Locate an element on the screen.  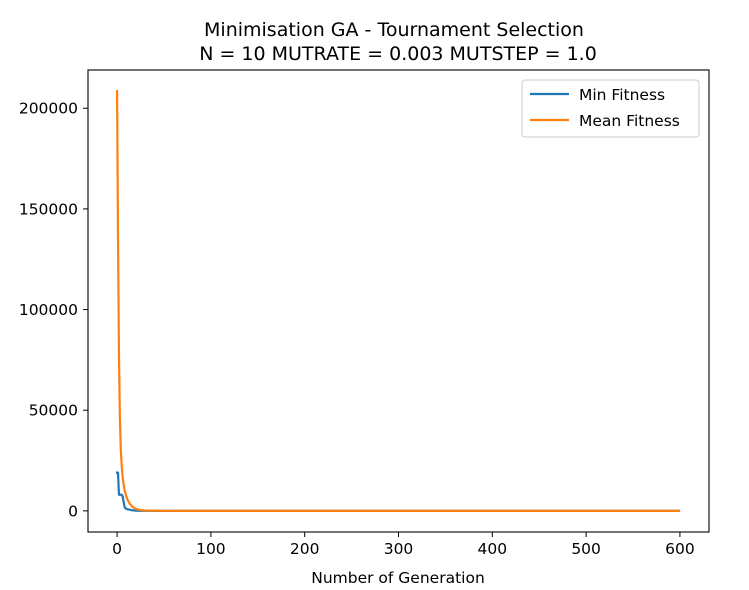
x-tick-label-400: 400 is located at coordinates (493, 549).